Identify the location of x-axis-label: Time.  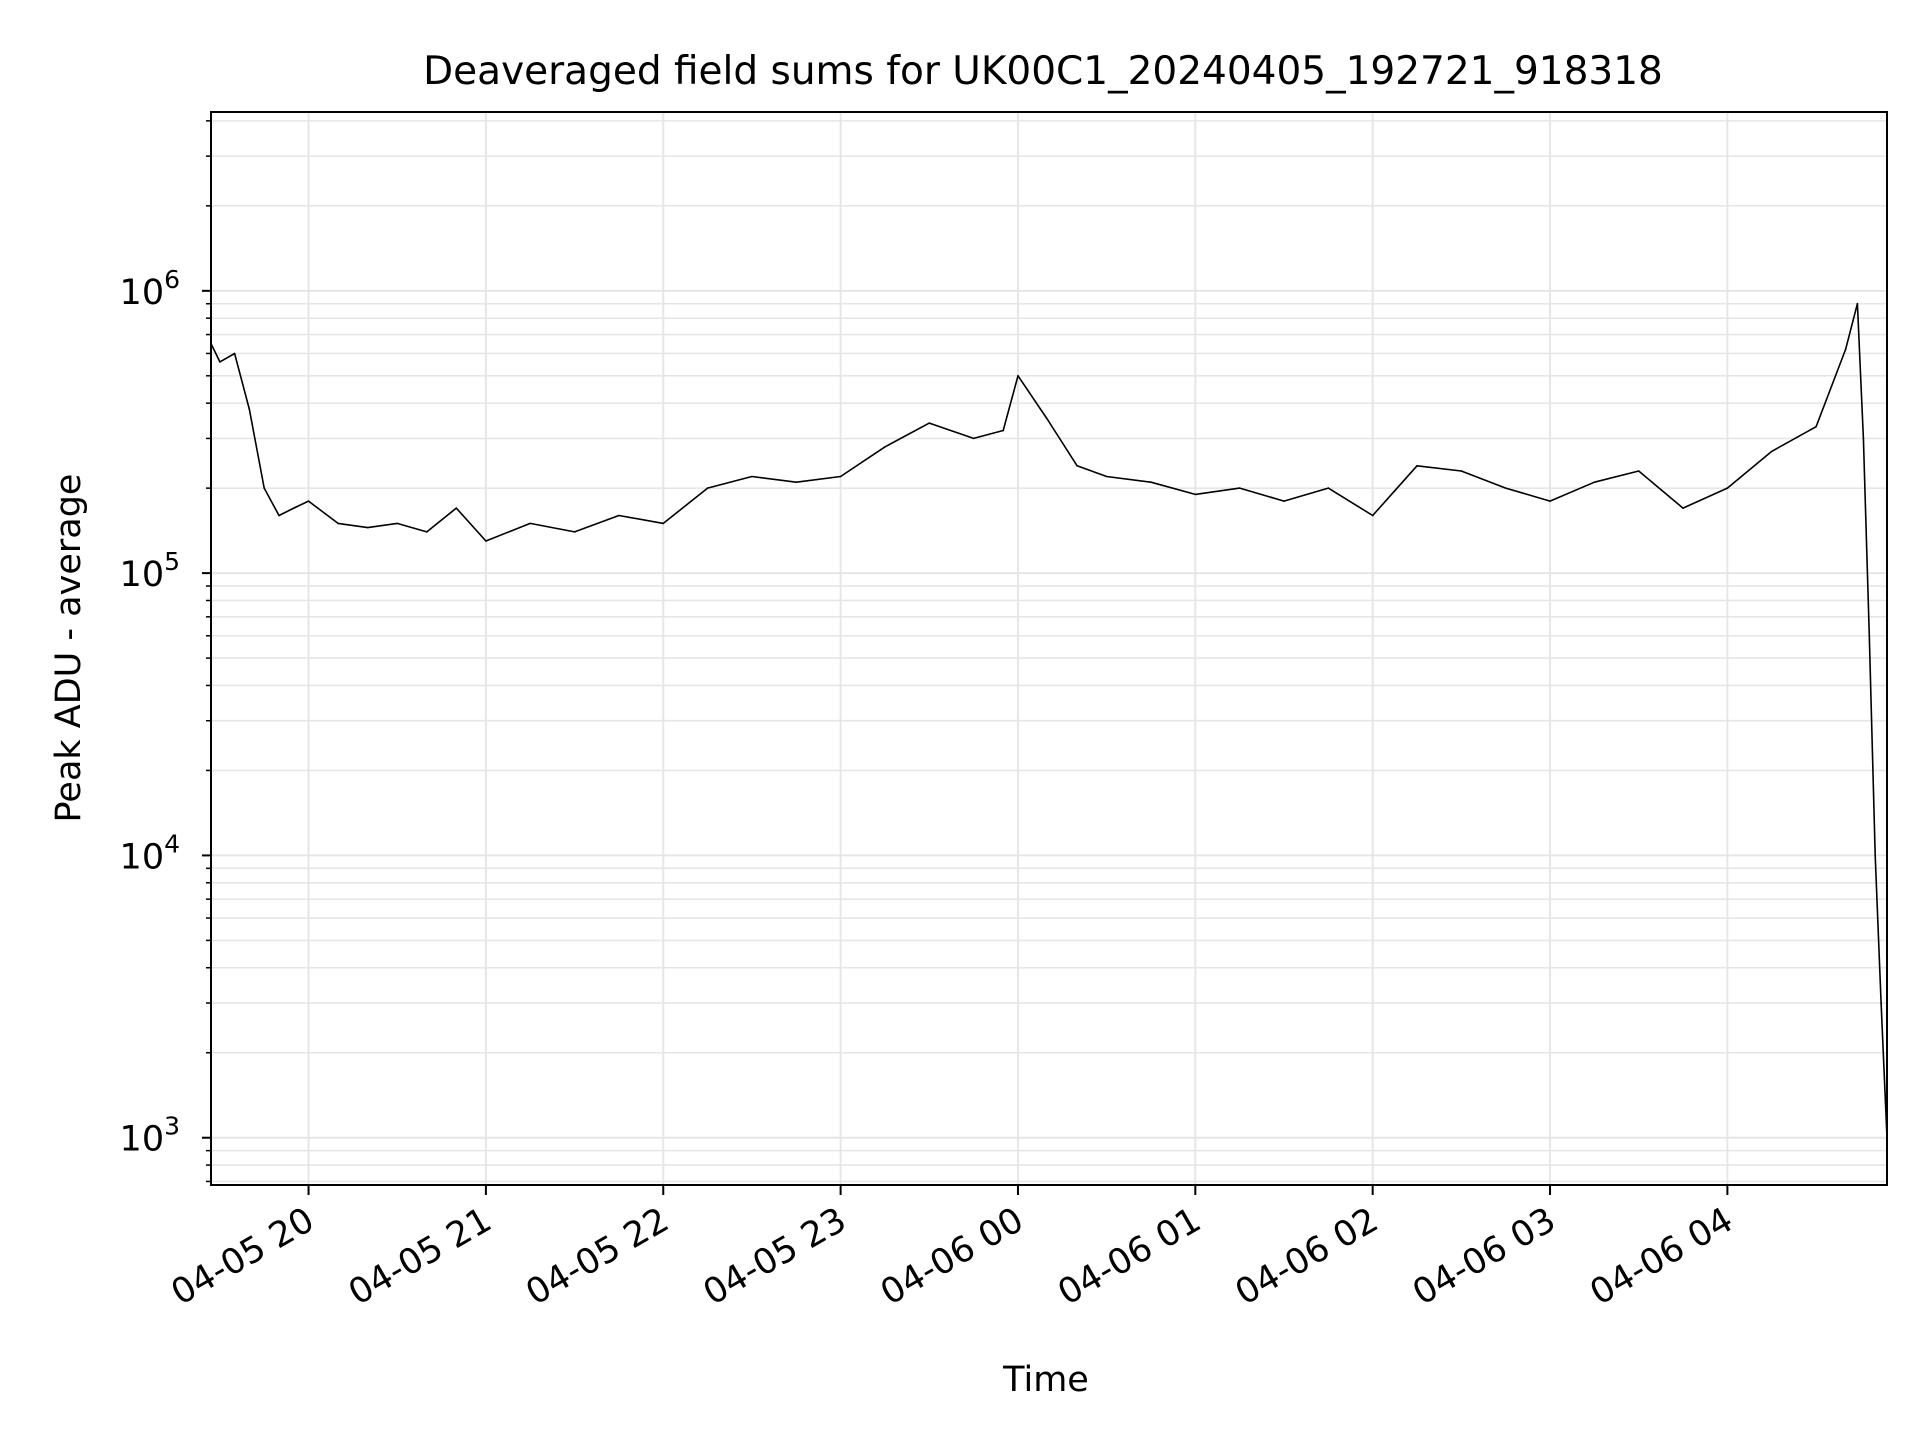
(1045, 1380).